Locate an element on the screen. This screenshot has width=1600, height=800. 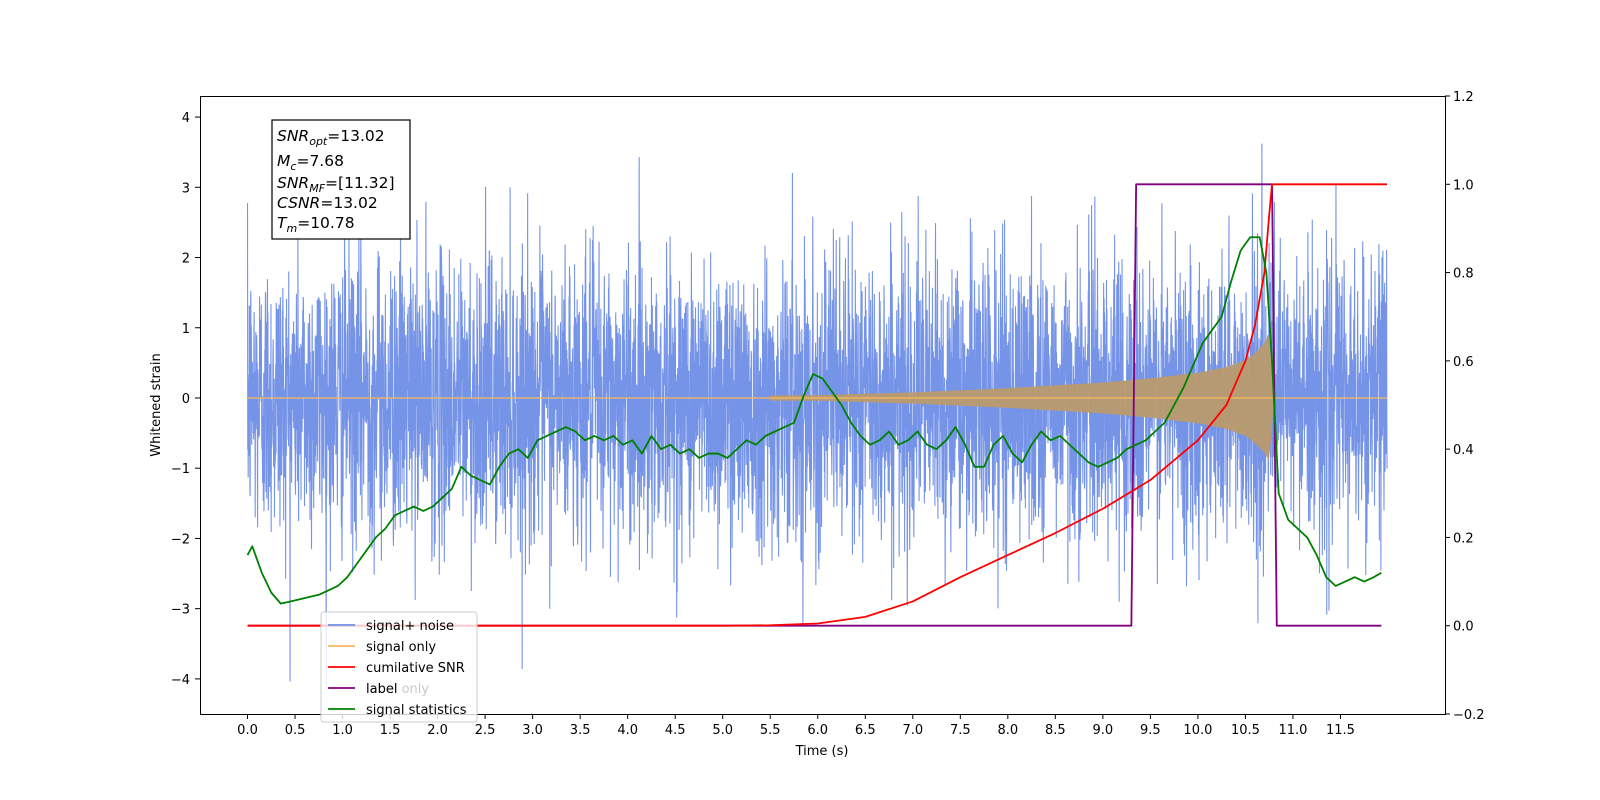
x-tick-label: 3.5 is located at coordinates (580, 730).